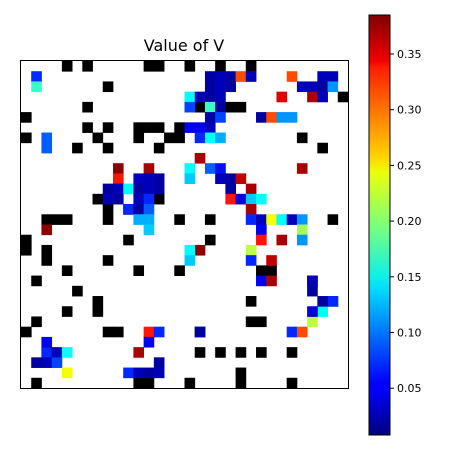 The image size is (450, 450). I want to click on chart-title: Value of V, so click(184, 45).